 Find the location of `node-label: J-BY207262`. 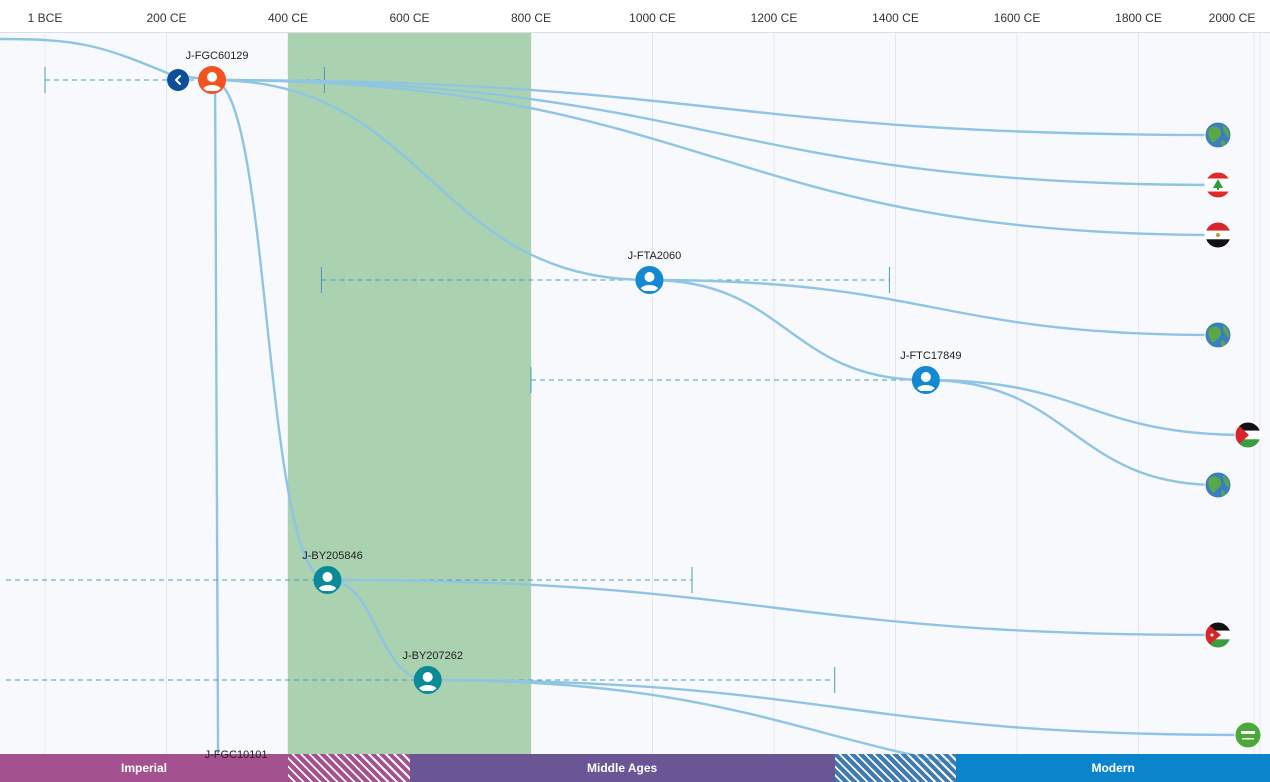

node-label: J-BY207262 is located at coordinates (432, 656).